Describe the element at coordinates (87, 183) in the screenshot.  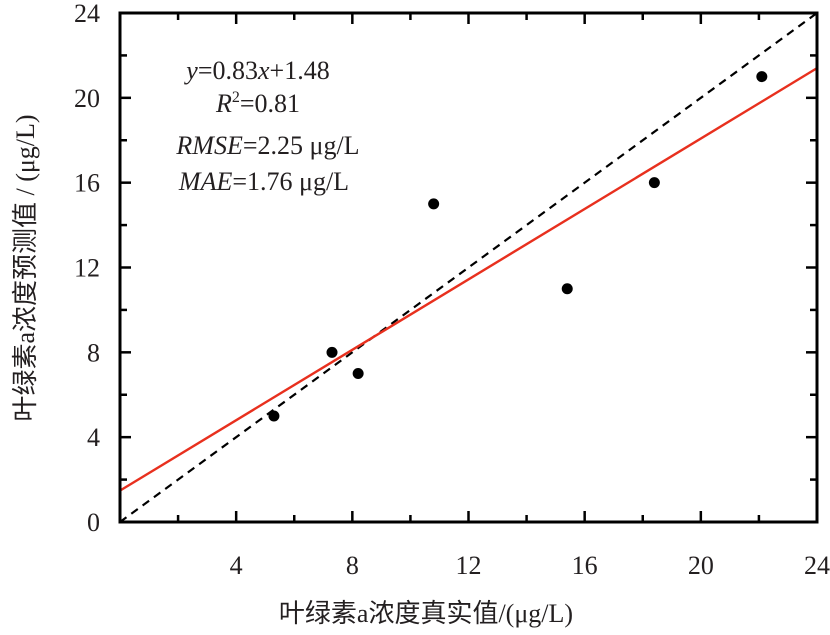
I see `y-tick-label: 16` at that location.